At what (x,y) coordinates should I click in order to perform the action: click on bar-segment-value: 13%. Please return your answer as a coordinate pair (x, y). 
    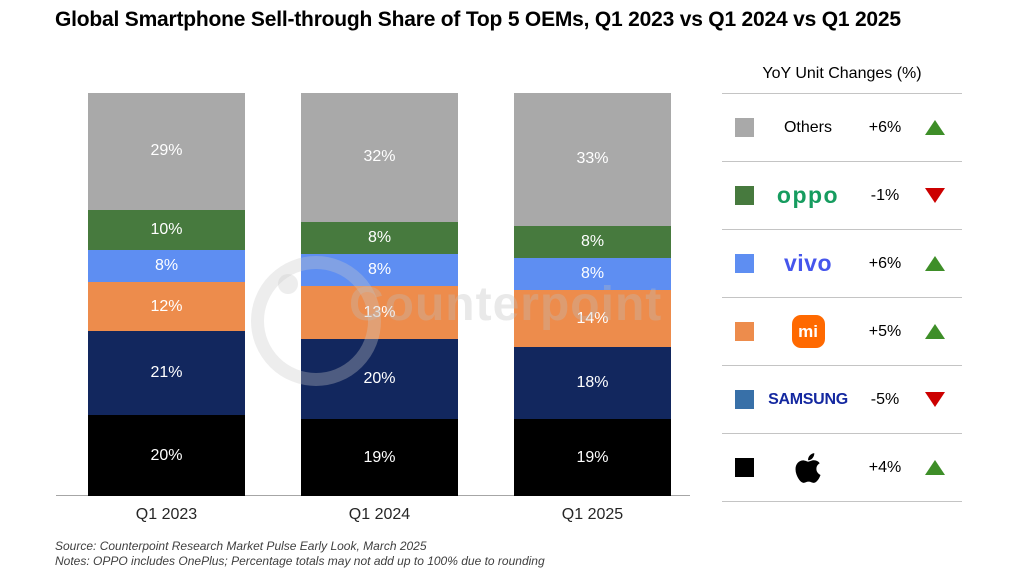
    Looking at the image, I should click on (379, 312).